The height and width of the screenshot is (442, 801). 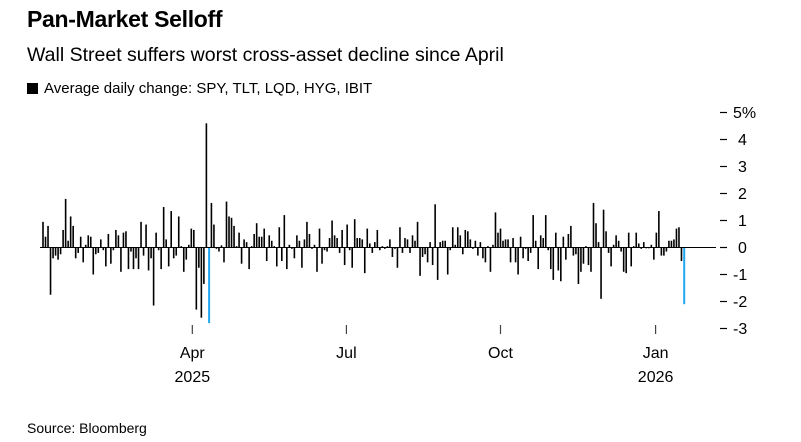 What do you see at coordinates (740, 275) in the screenshot?
I see `y-tick-label: -1` at bounding box center [740, 275].